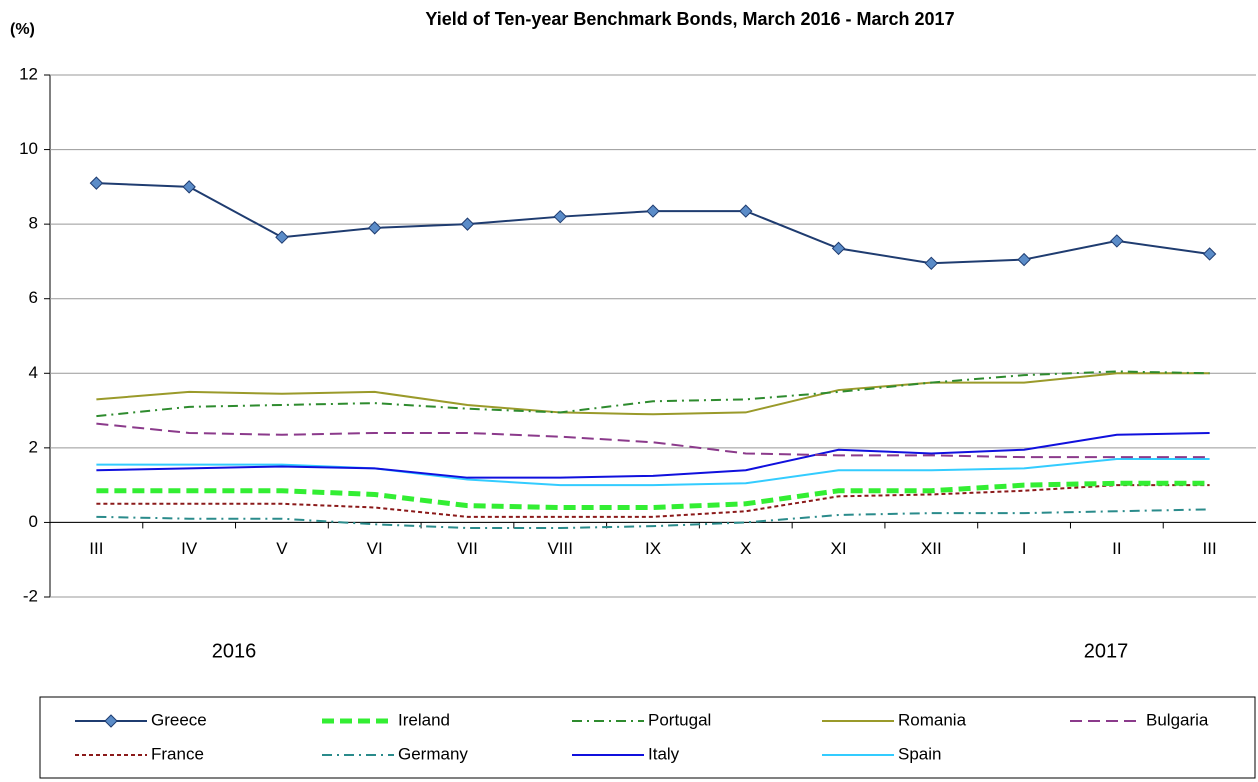  I want to click on y-tick-label: 12, so click(28, 73).